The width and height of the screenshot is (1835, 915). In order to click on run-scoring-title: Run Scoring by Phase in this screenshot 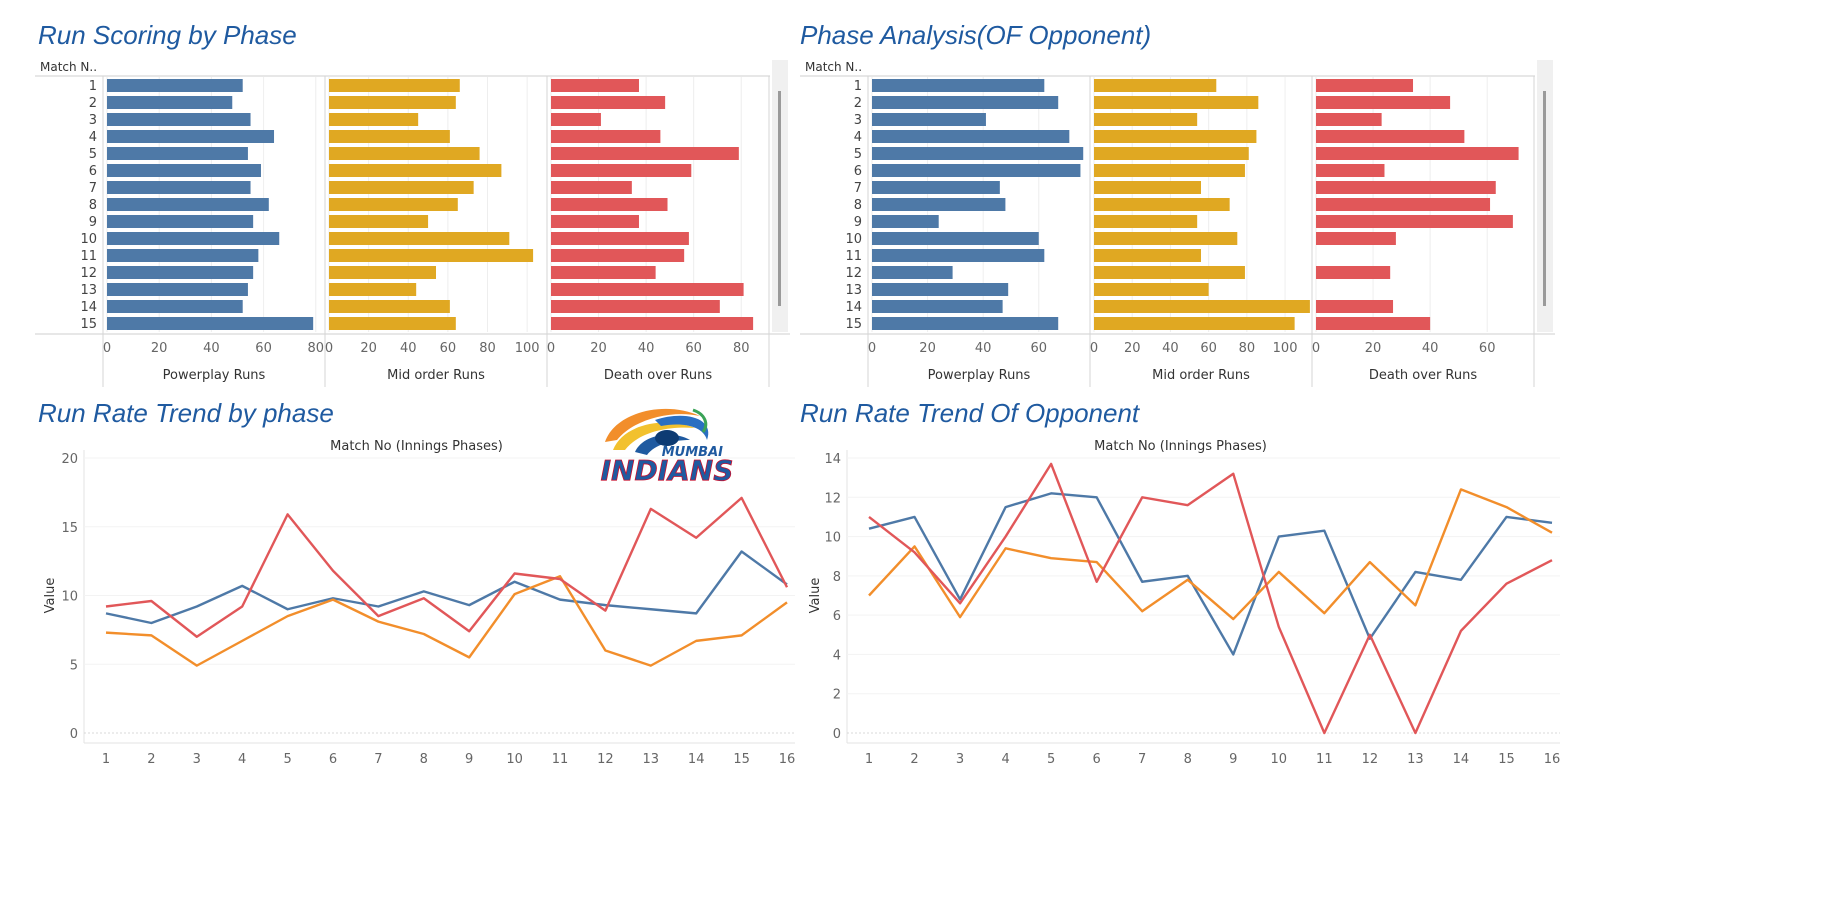, I will do `click(167, 35)`.